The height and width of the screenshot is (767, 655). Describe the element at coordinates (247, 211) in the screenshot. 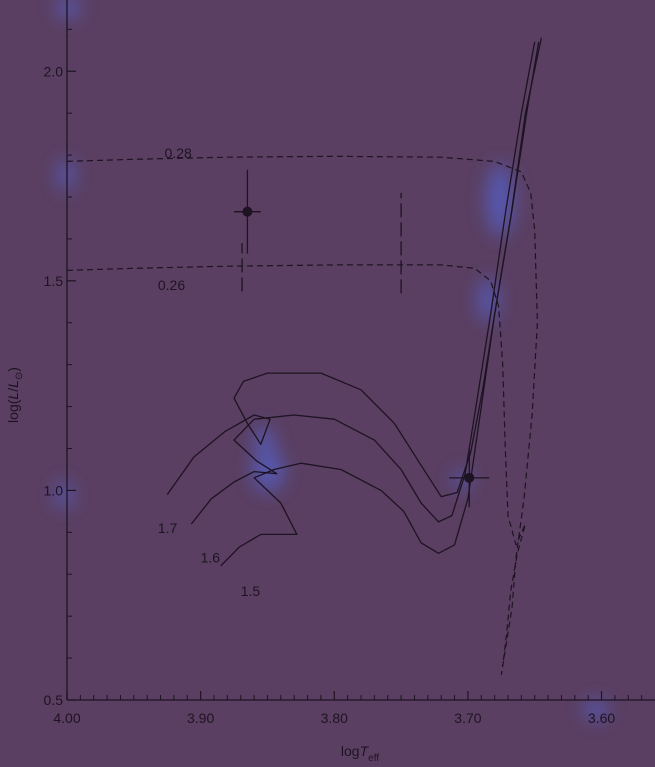

I see `data-point-star-A` at that location.